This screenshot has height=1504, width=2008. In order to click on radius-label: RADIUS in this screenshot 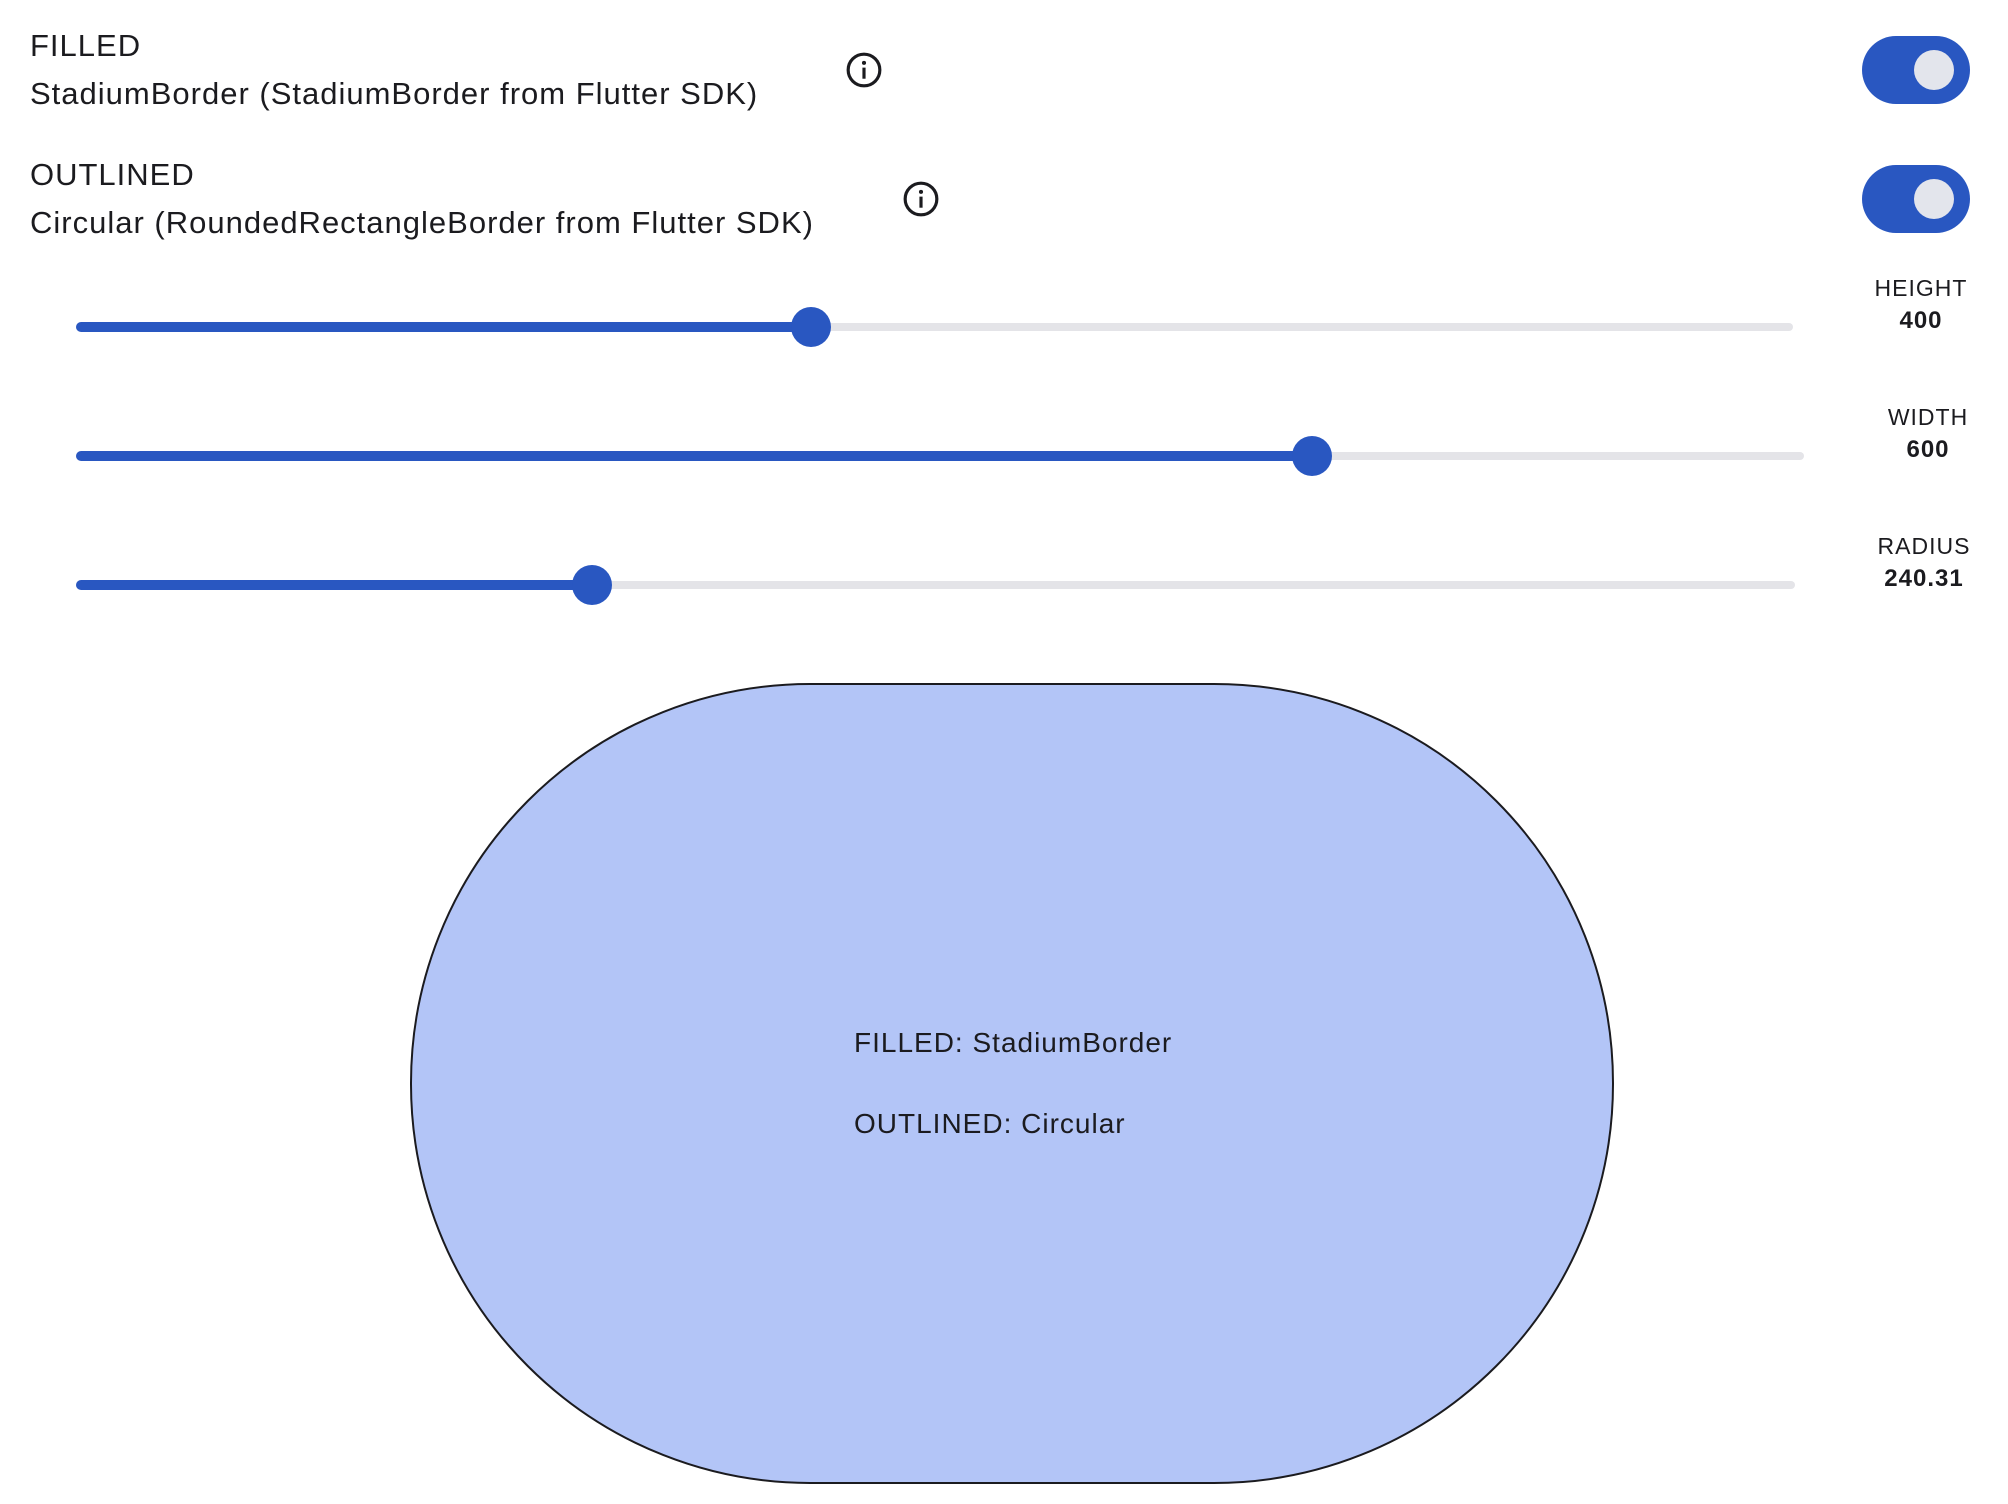, I will do `click(1924, 546)`.